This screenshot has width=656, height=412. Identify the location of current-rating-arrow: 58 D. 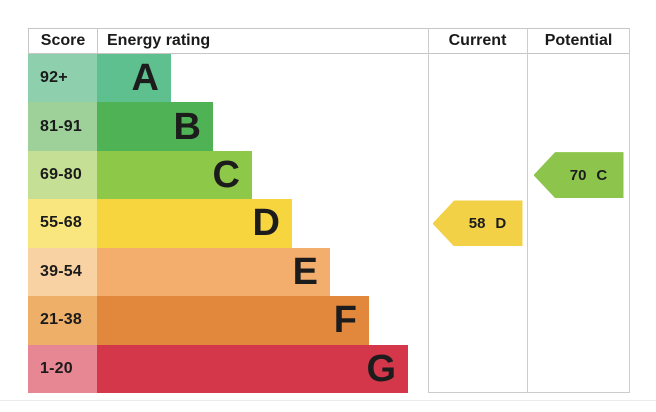
(477, 223).